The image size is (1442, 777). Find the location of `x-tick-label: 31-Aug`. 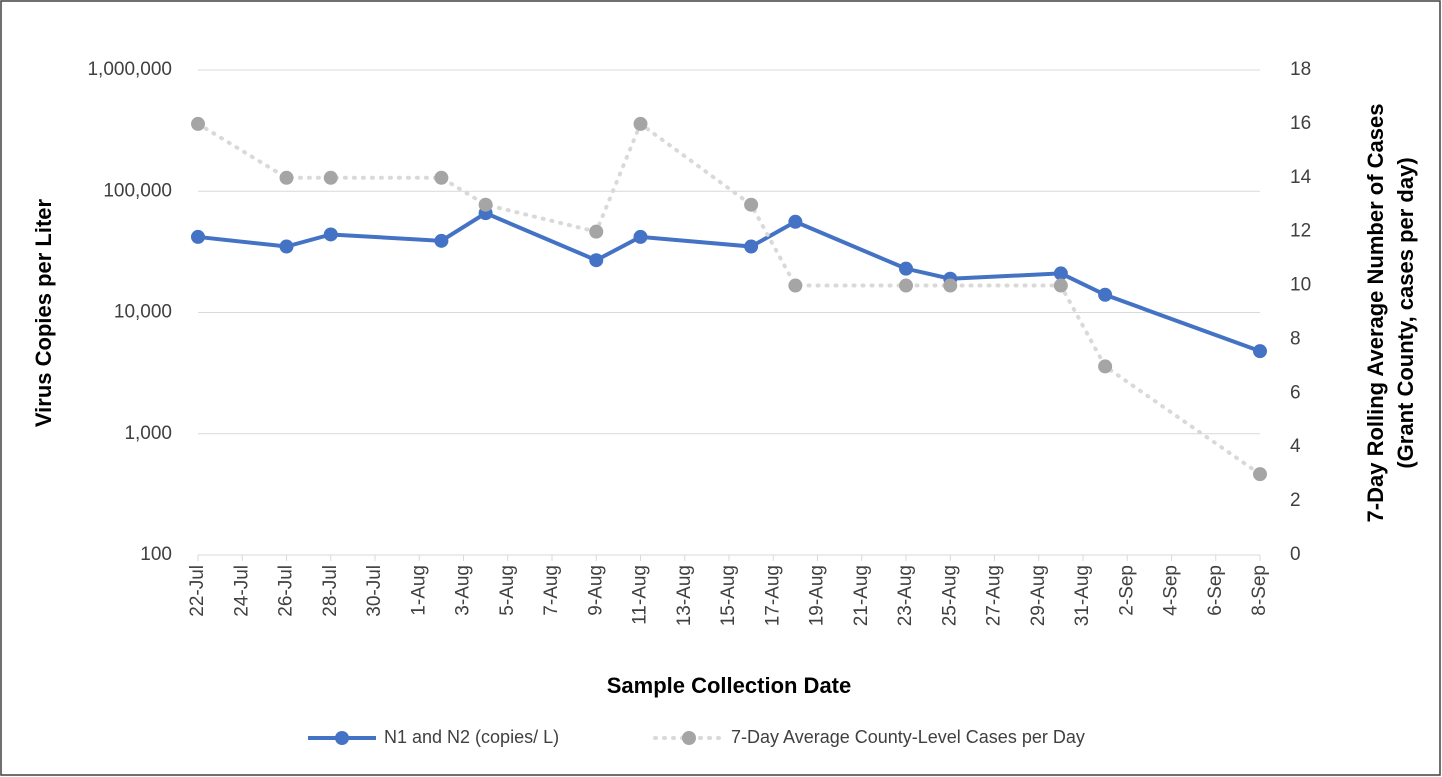

x-tick-label: 31-Aug is located at coordinates (1082, 595).